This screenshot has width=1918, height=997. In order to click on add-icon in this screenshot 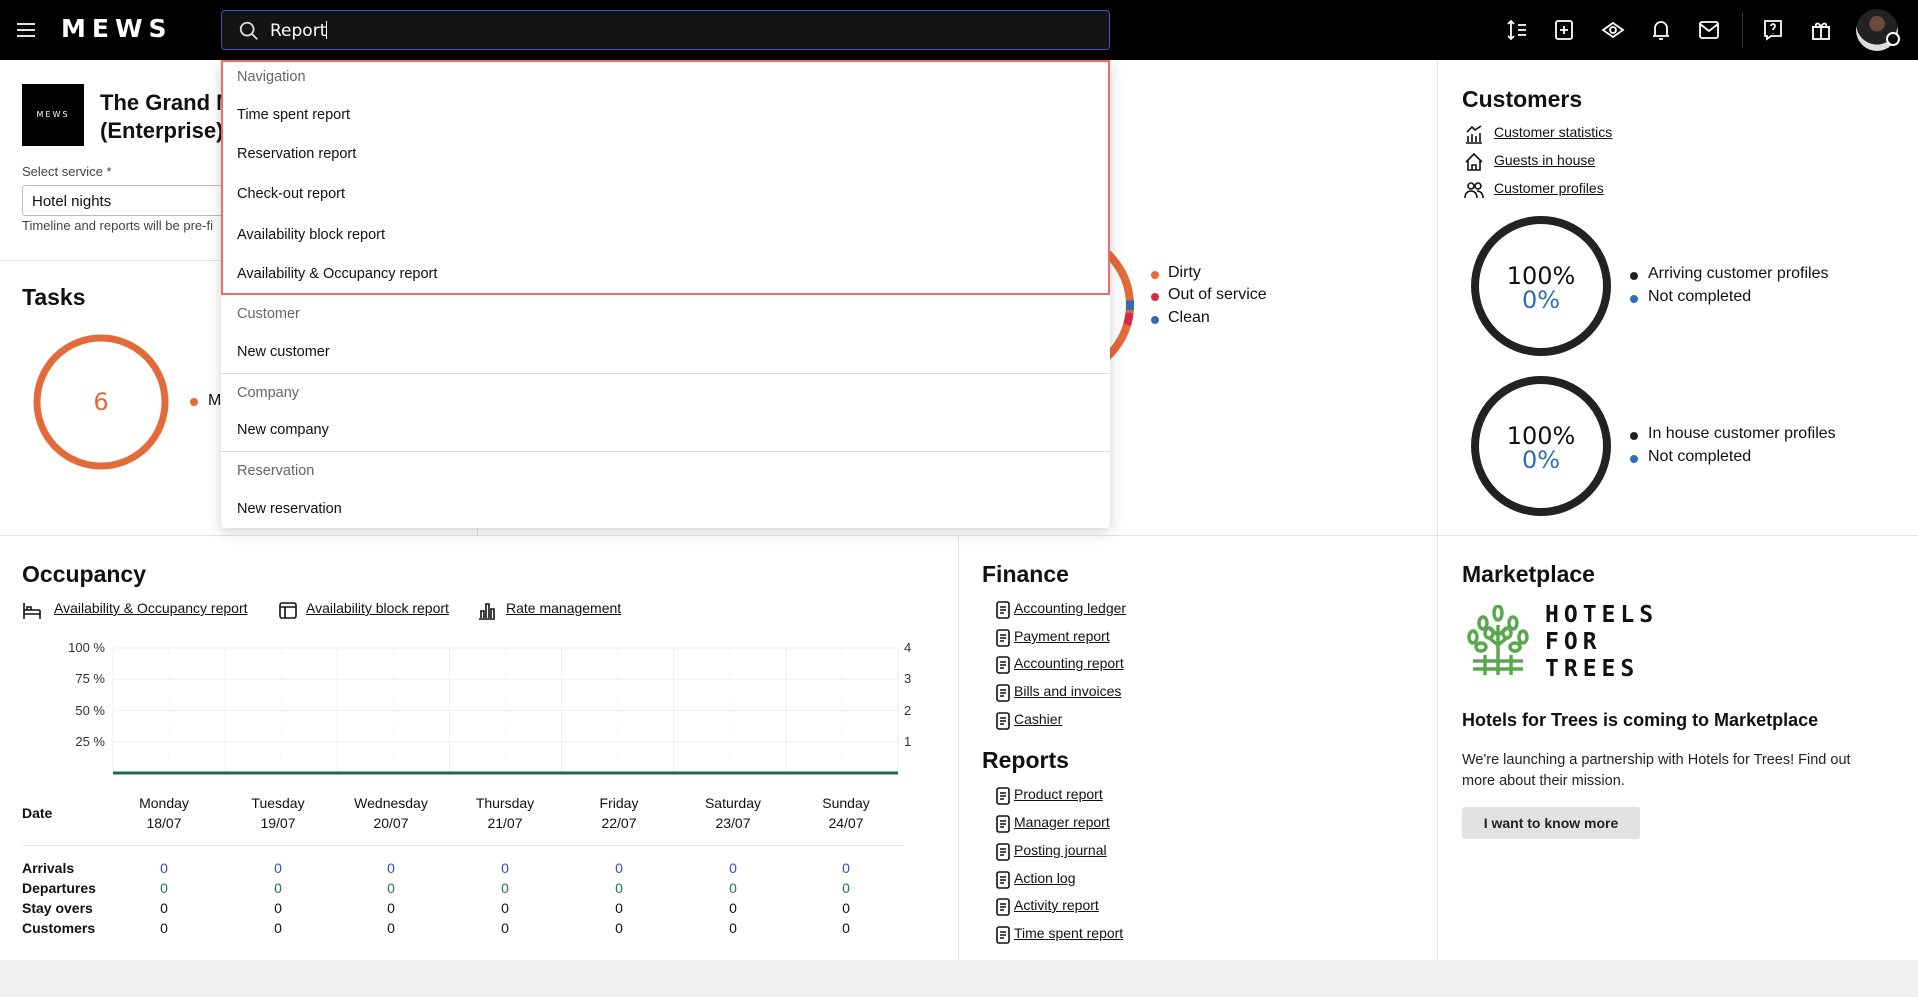, I will do `click(1564, 30)`.